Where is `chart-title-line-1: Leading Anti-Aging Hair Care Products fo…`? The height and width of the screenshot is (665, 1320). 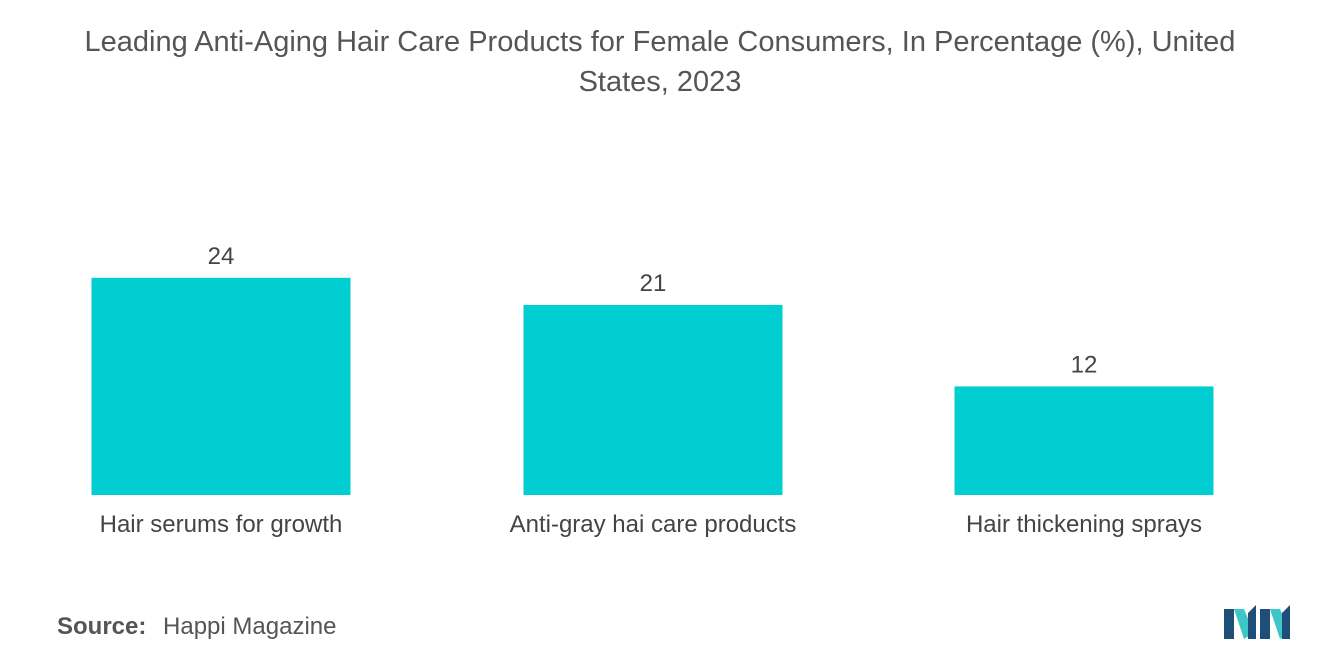
chart-title-line-1: Leading Anti-Aging Hair Care Products fo… is located at coordinates (660, 42).